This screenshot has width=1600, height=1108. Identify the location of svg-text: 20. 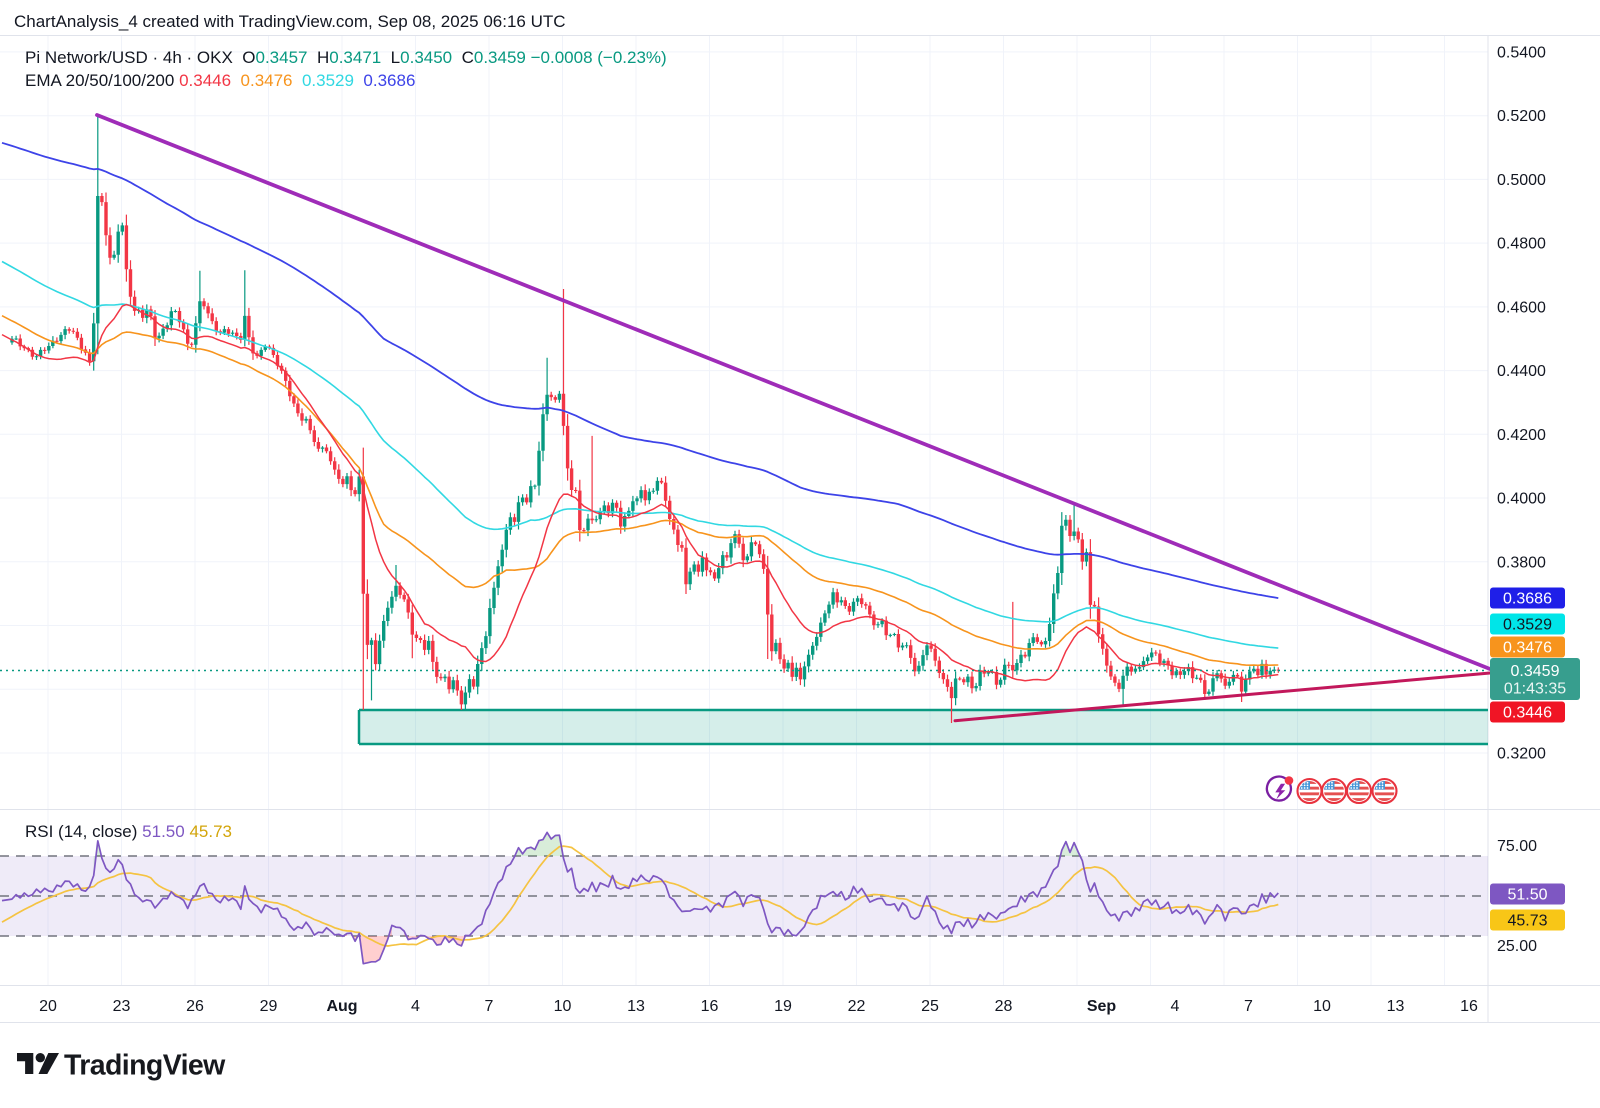
(48, 1006).